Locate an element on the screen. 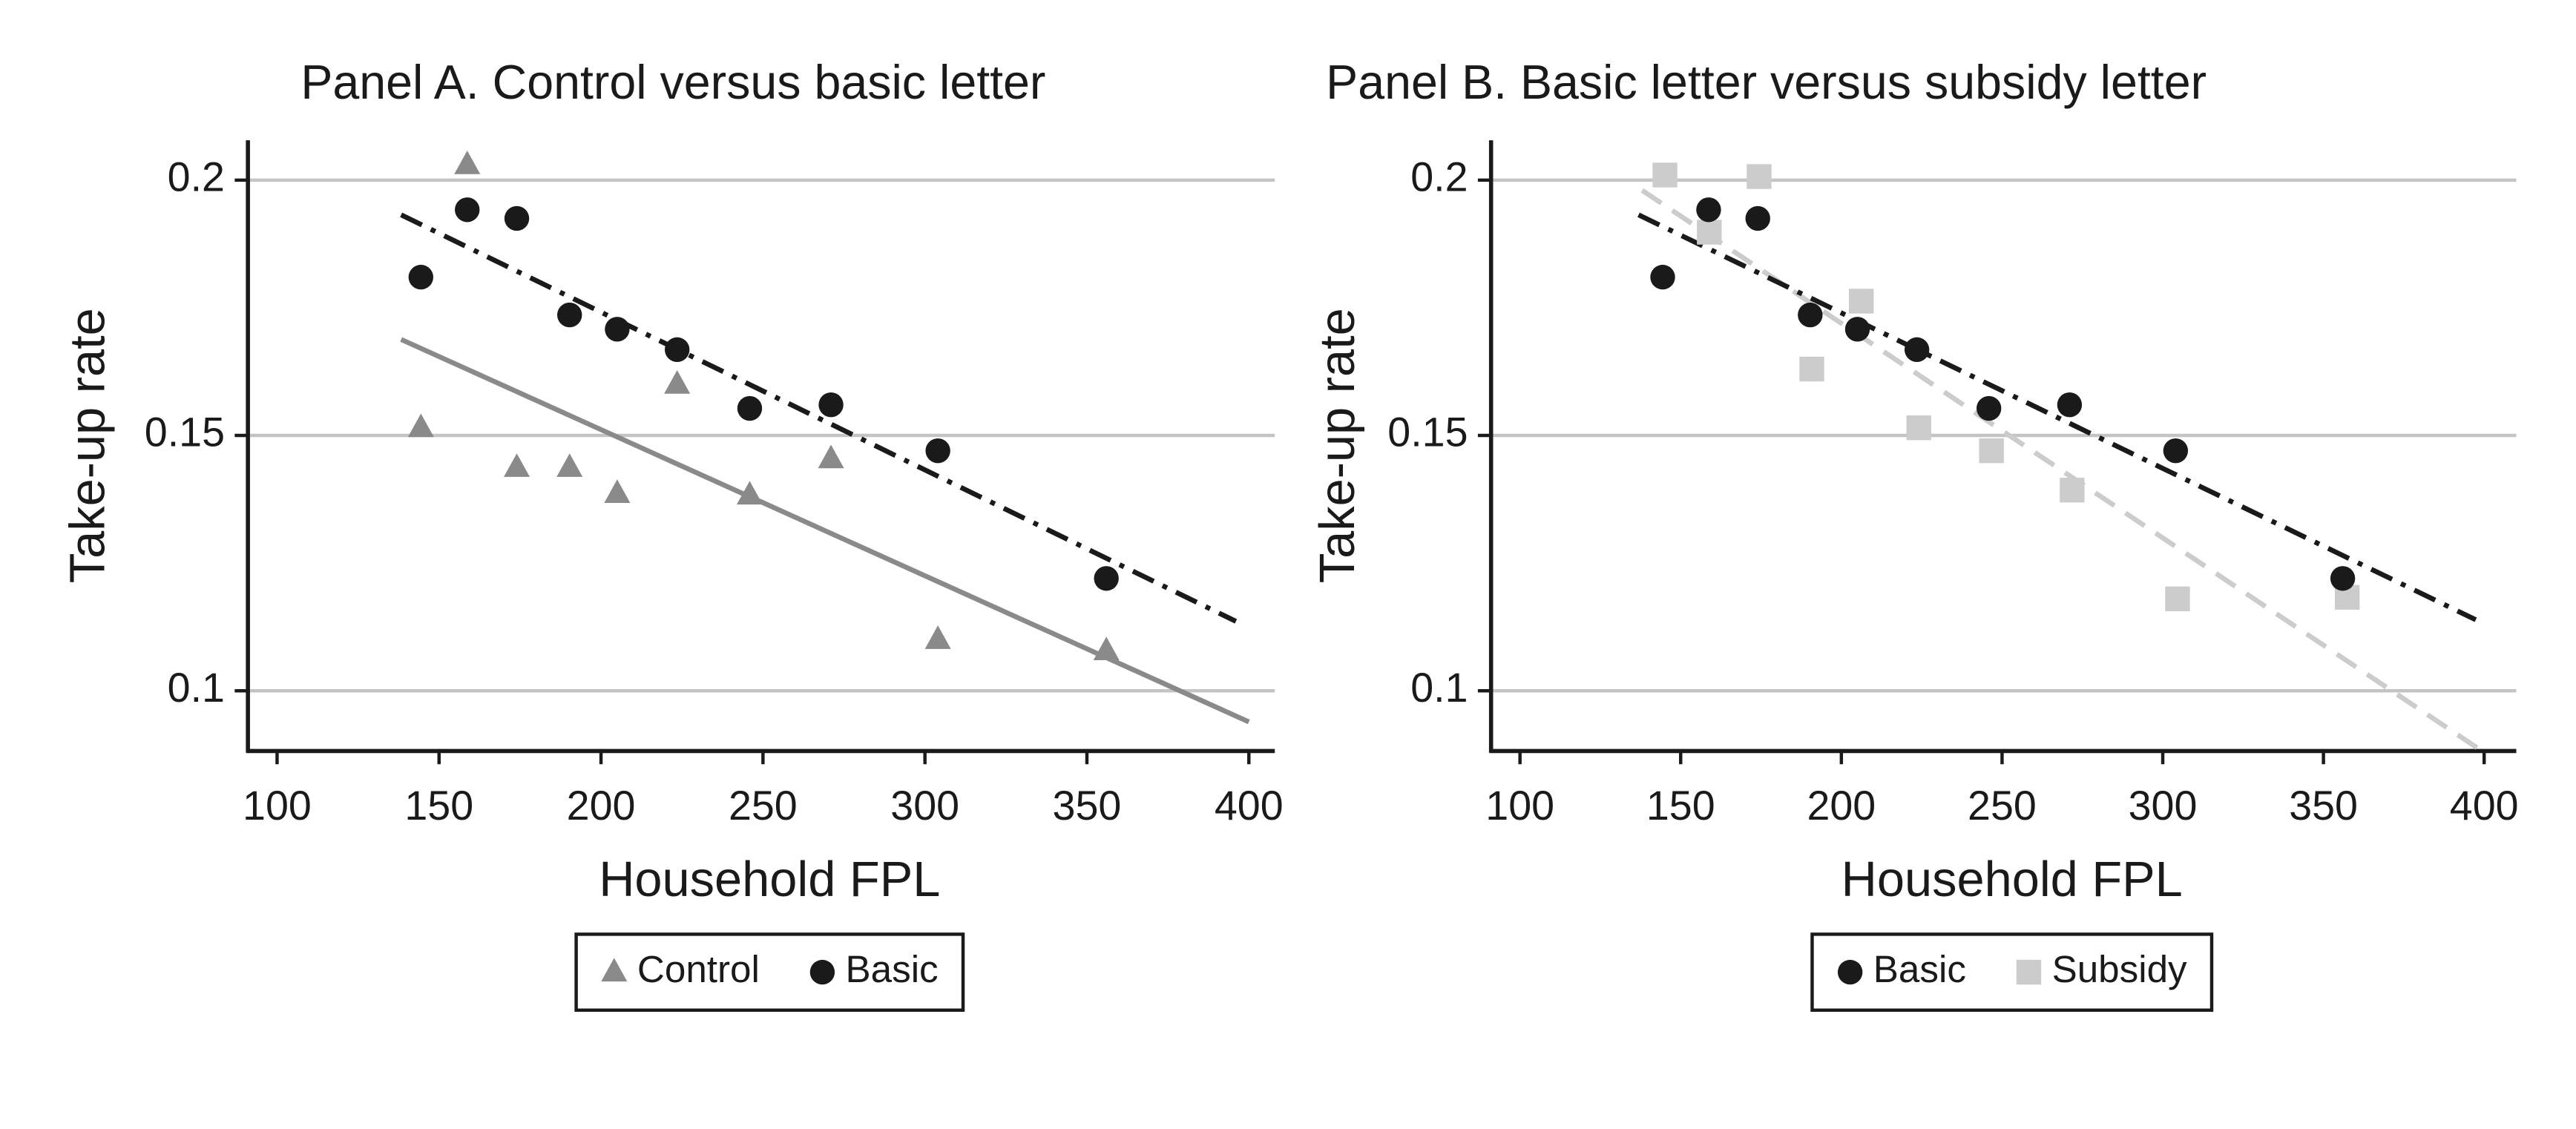  legend-label: Subsidy is located at coordinates (2119, 969).